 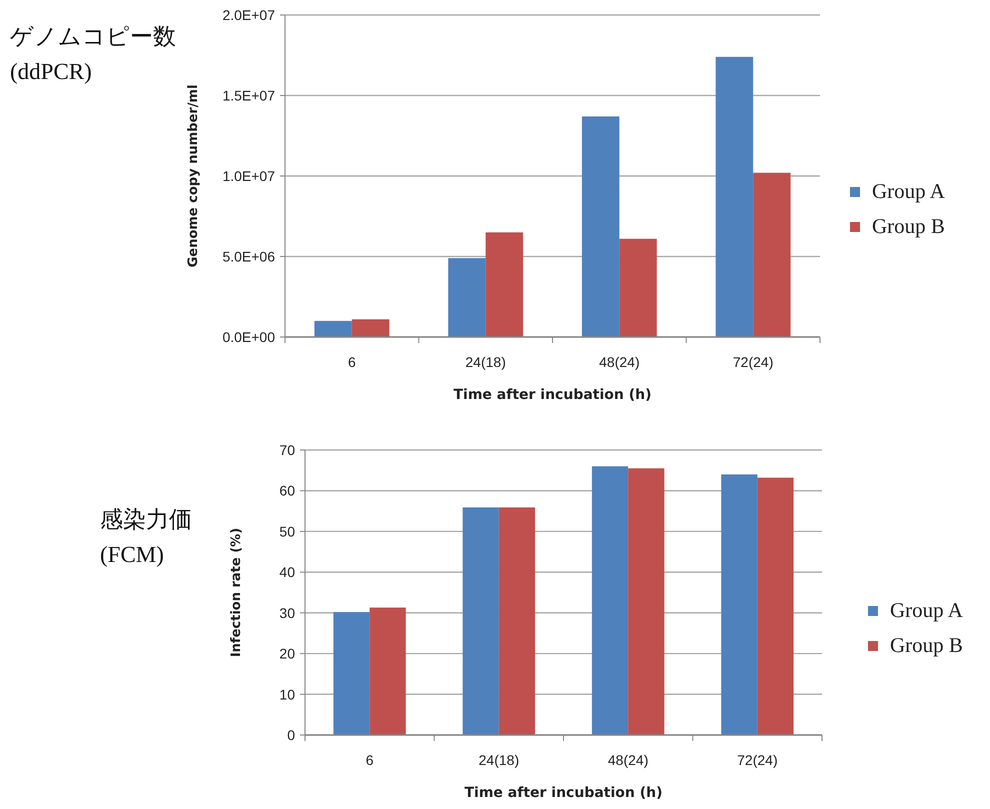 I want to click on y-tick-label: 40, so click(x=287, y=572).